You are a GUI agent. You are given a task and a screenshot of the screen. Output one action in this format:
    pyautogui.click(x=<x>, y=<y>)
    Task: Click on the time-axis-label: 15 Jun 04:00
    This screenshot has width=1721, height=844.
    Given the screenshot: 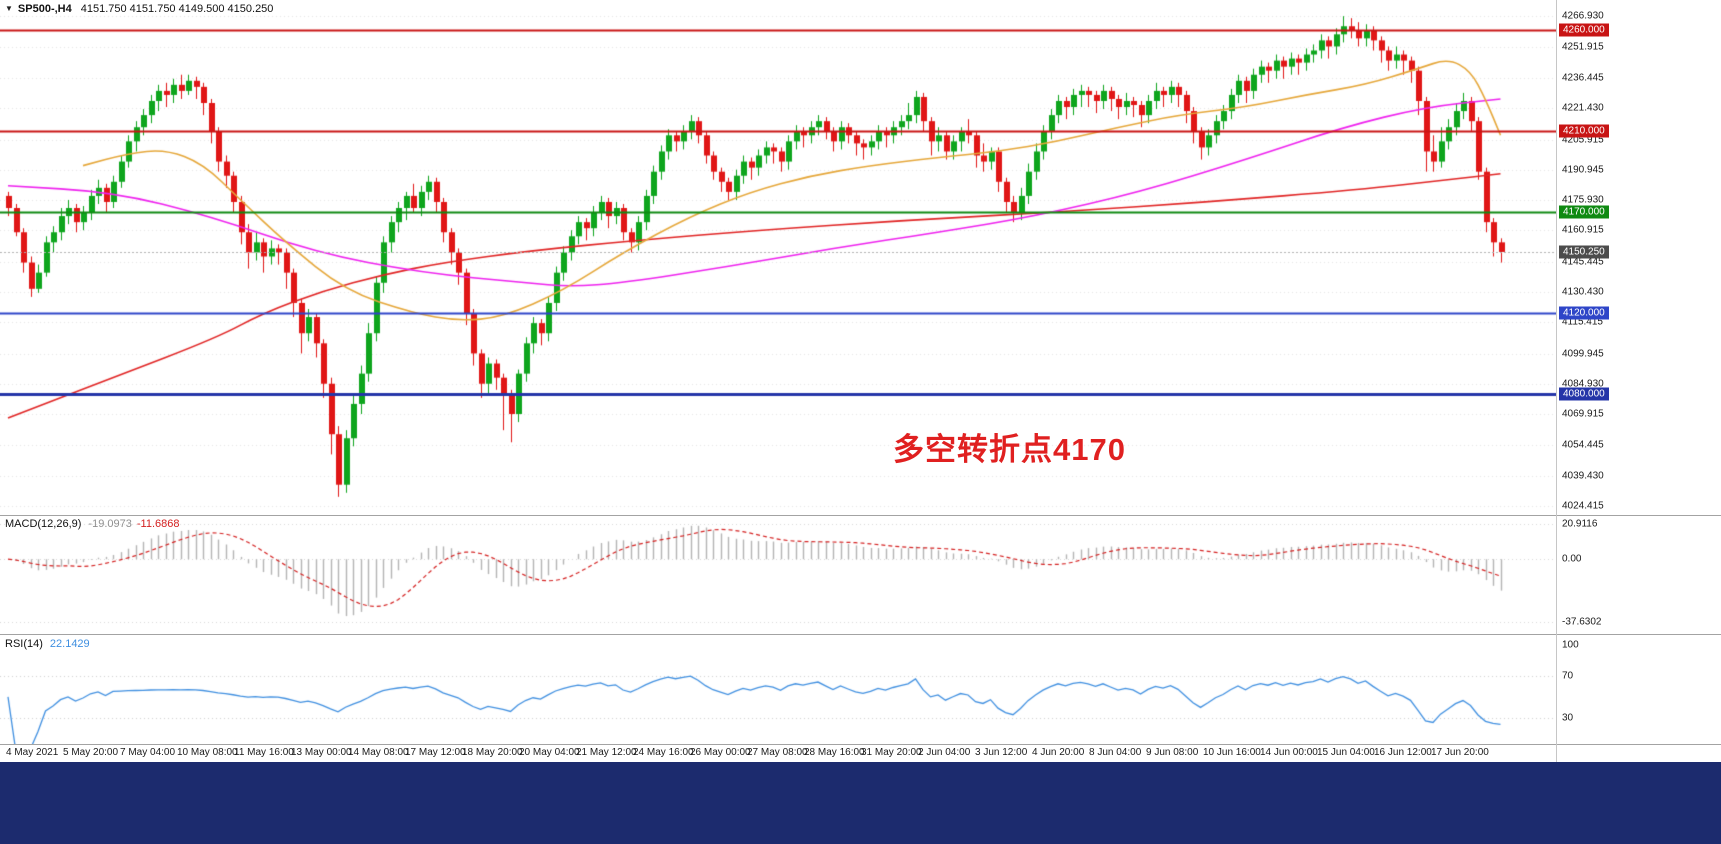 What is the action you would take?
    pyautogui.click(x=1346, y=752)
    